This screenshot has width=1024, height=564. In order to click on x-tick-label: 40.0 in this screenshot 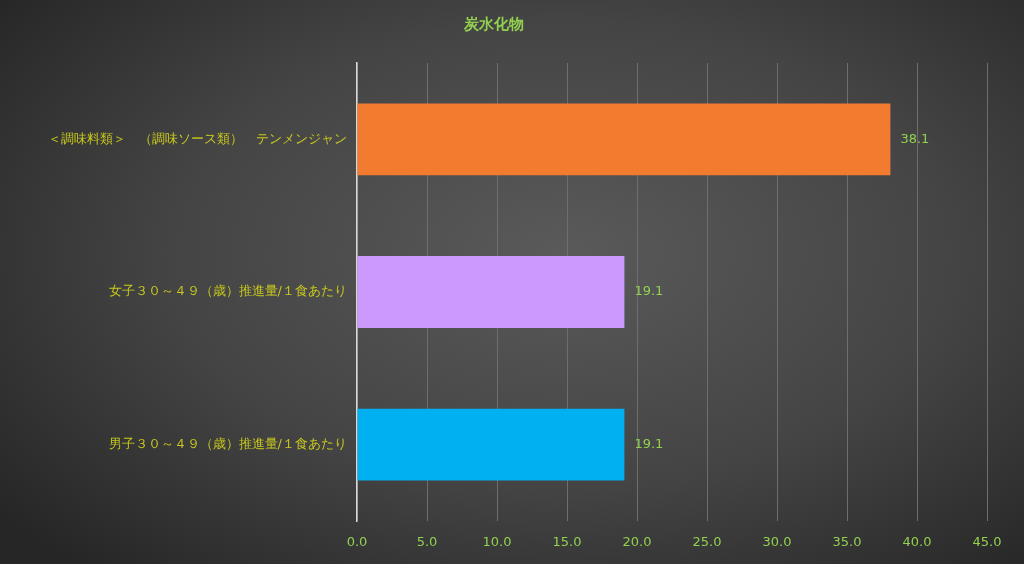, I will do `click(917, 542)`.